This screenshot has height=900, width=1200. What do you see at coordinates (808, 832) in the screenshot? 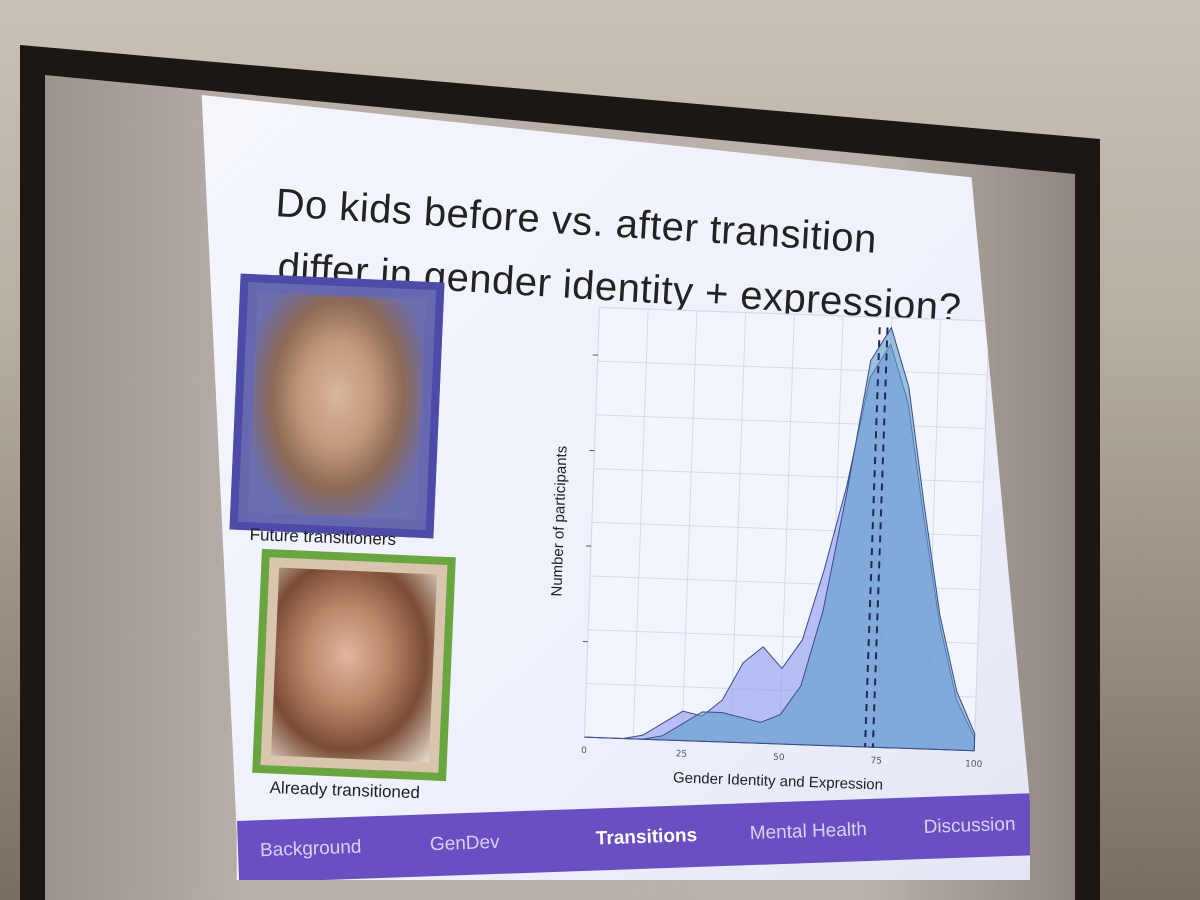
I see `nav-item-mental-health: Mental Health` at bounding box center [808, 832].